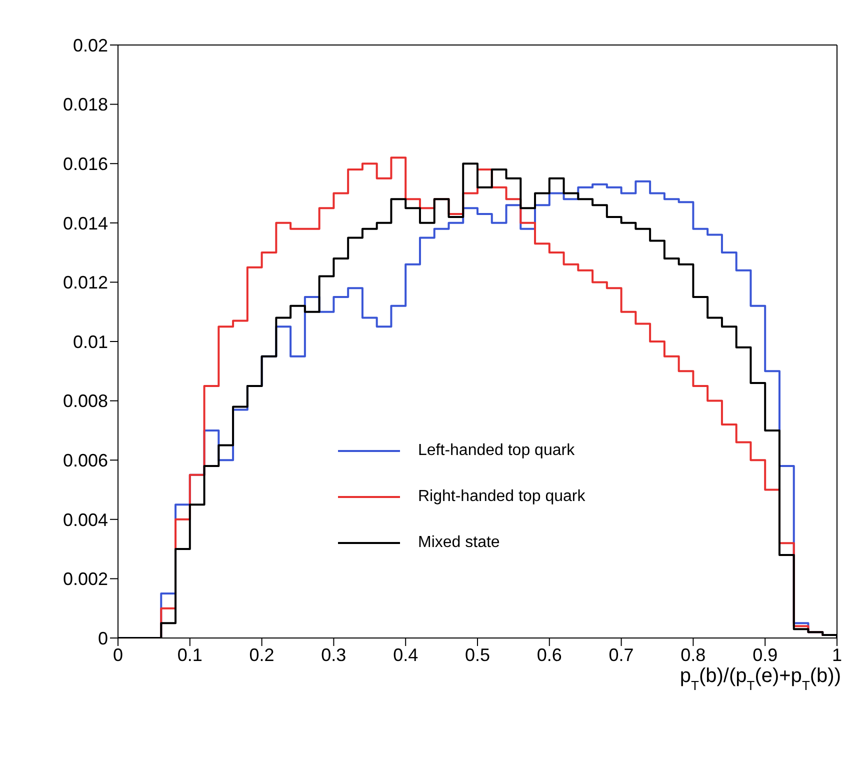  Describe the element at coordinates (496, 451) in the screenshot. I see `legend-label: Left-handed top quark` at that location.